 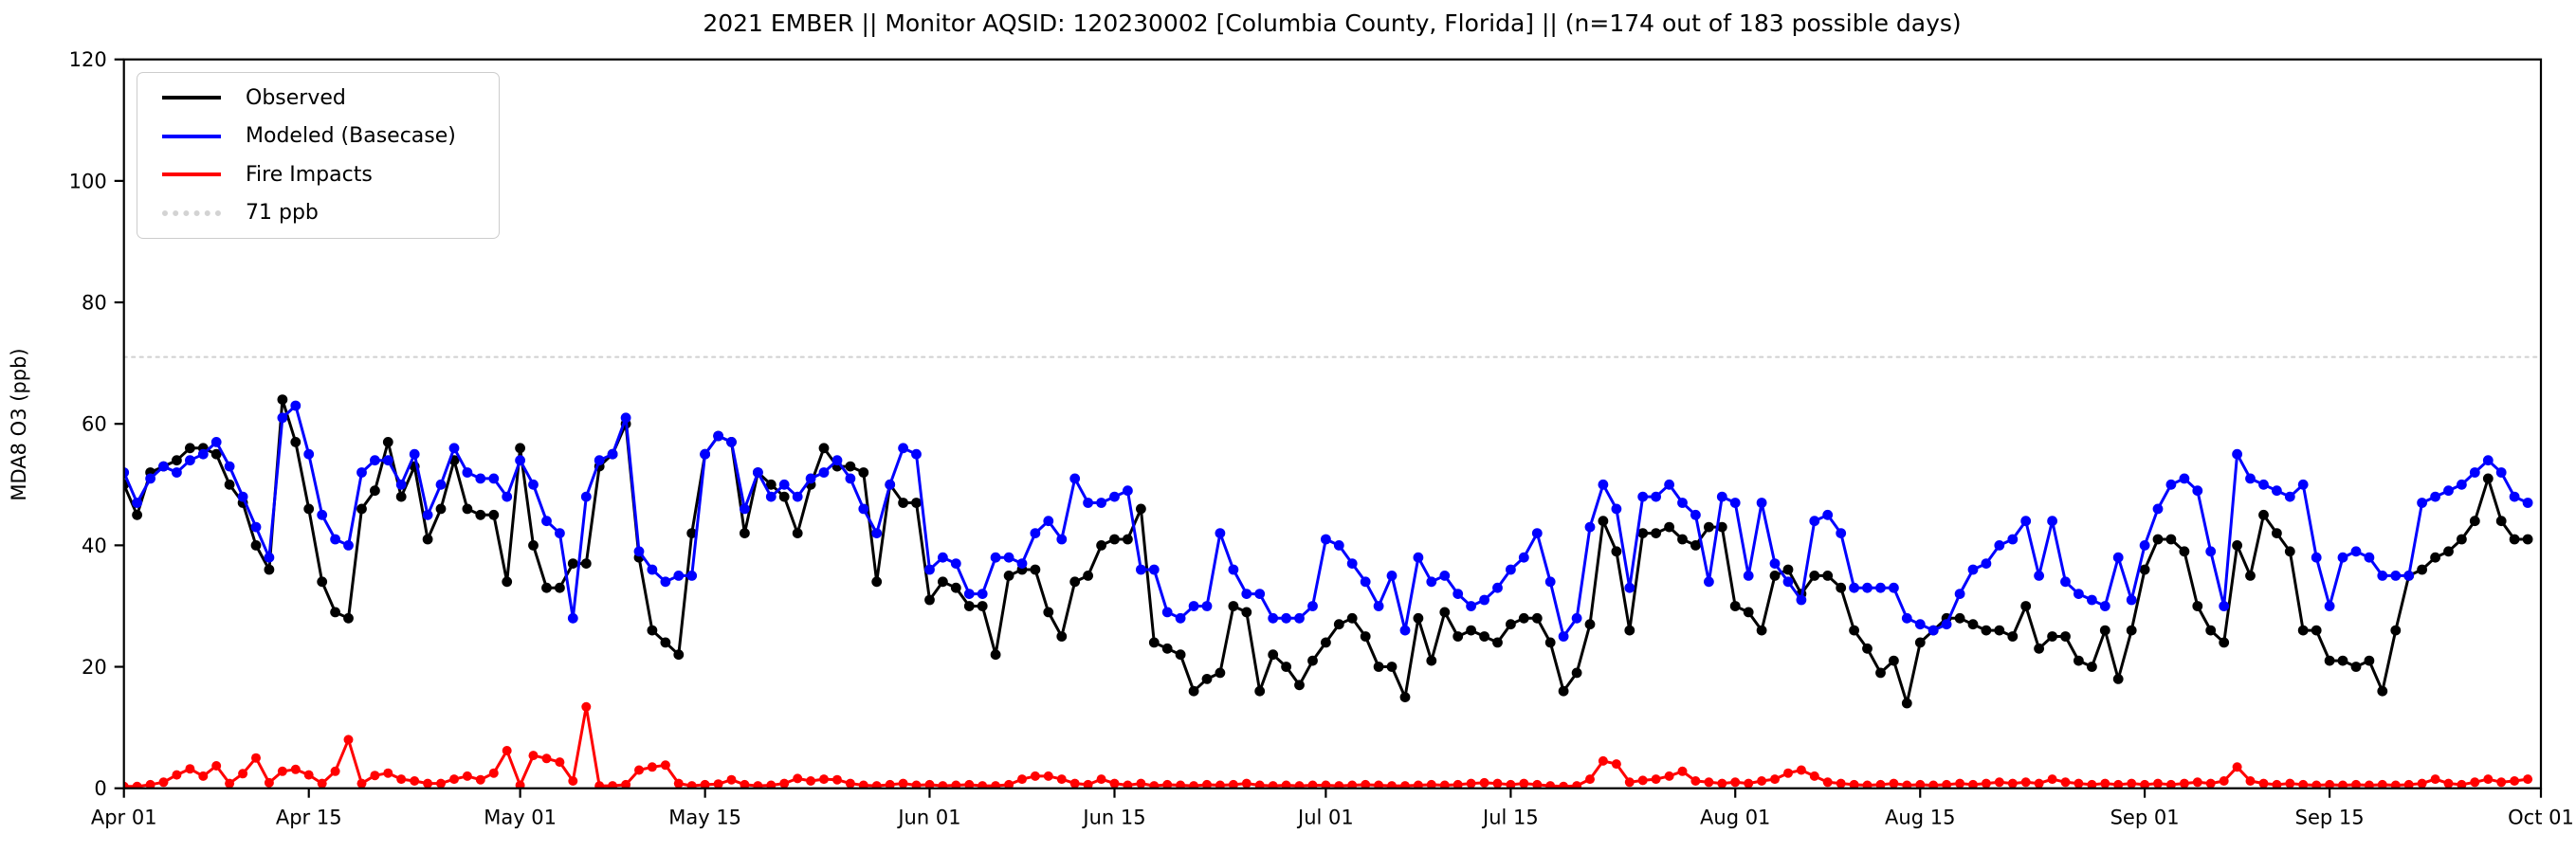 I want to click on x-tick-label: May 15, so click(x=704, y=818).